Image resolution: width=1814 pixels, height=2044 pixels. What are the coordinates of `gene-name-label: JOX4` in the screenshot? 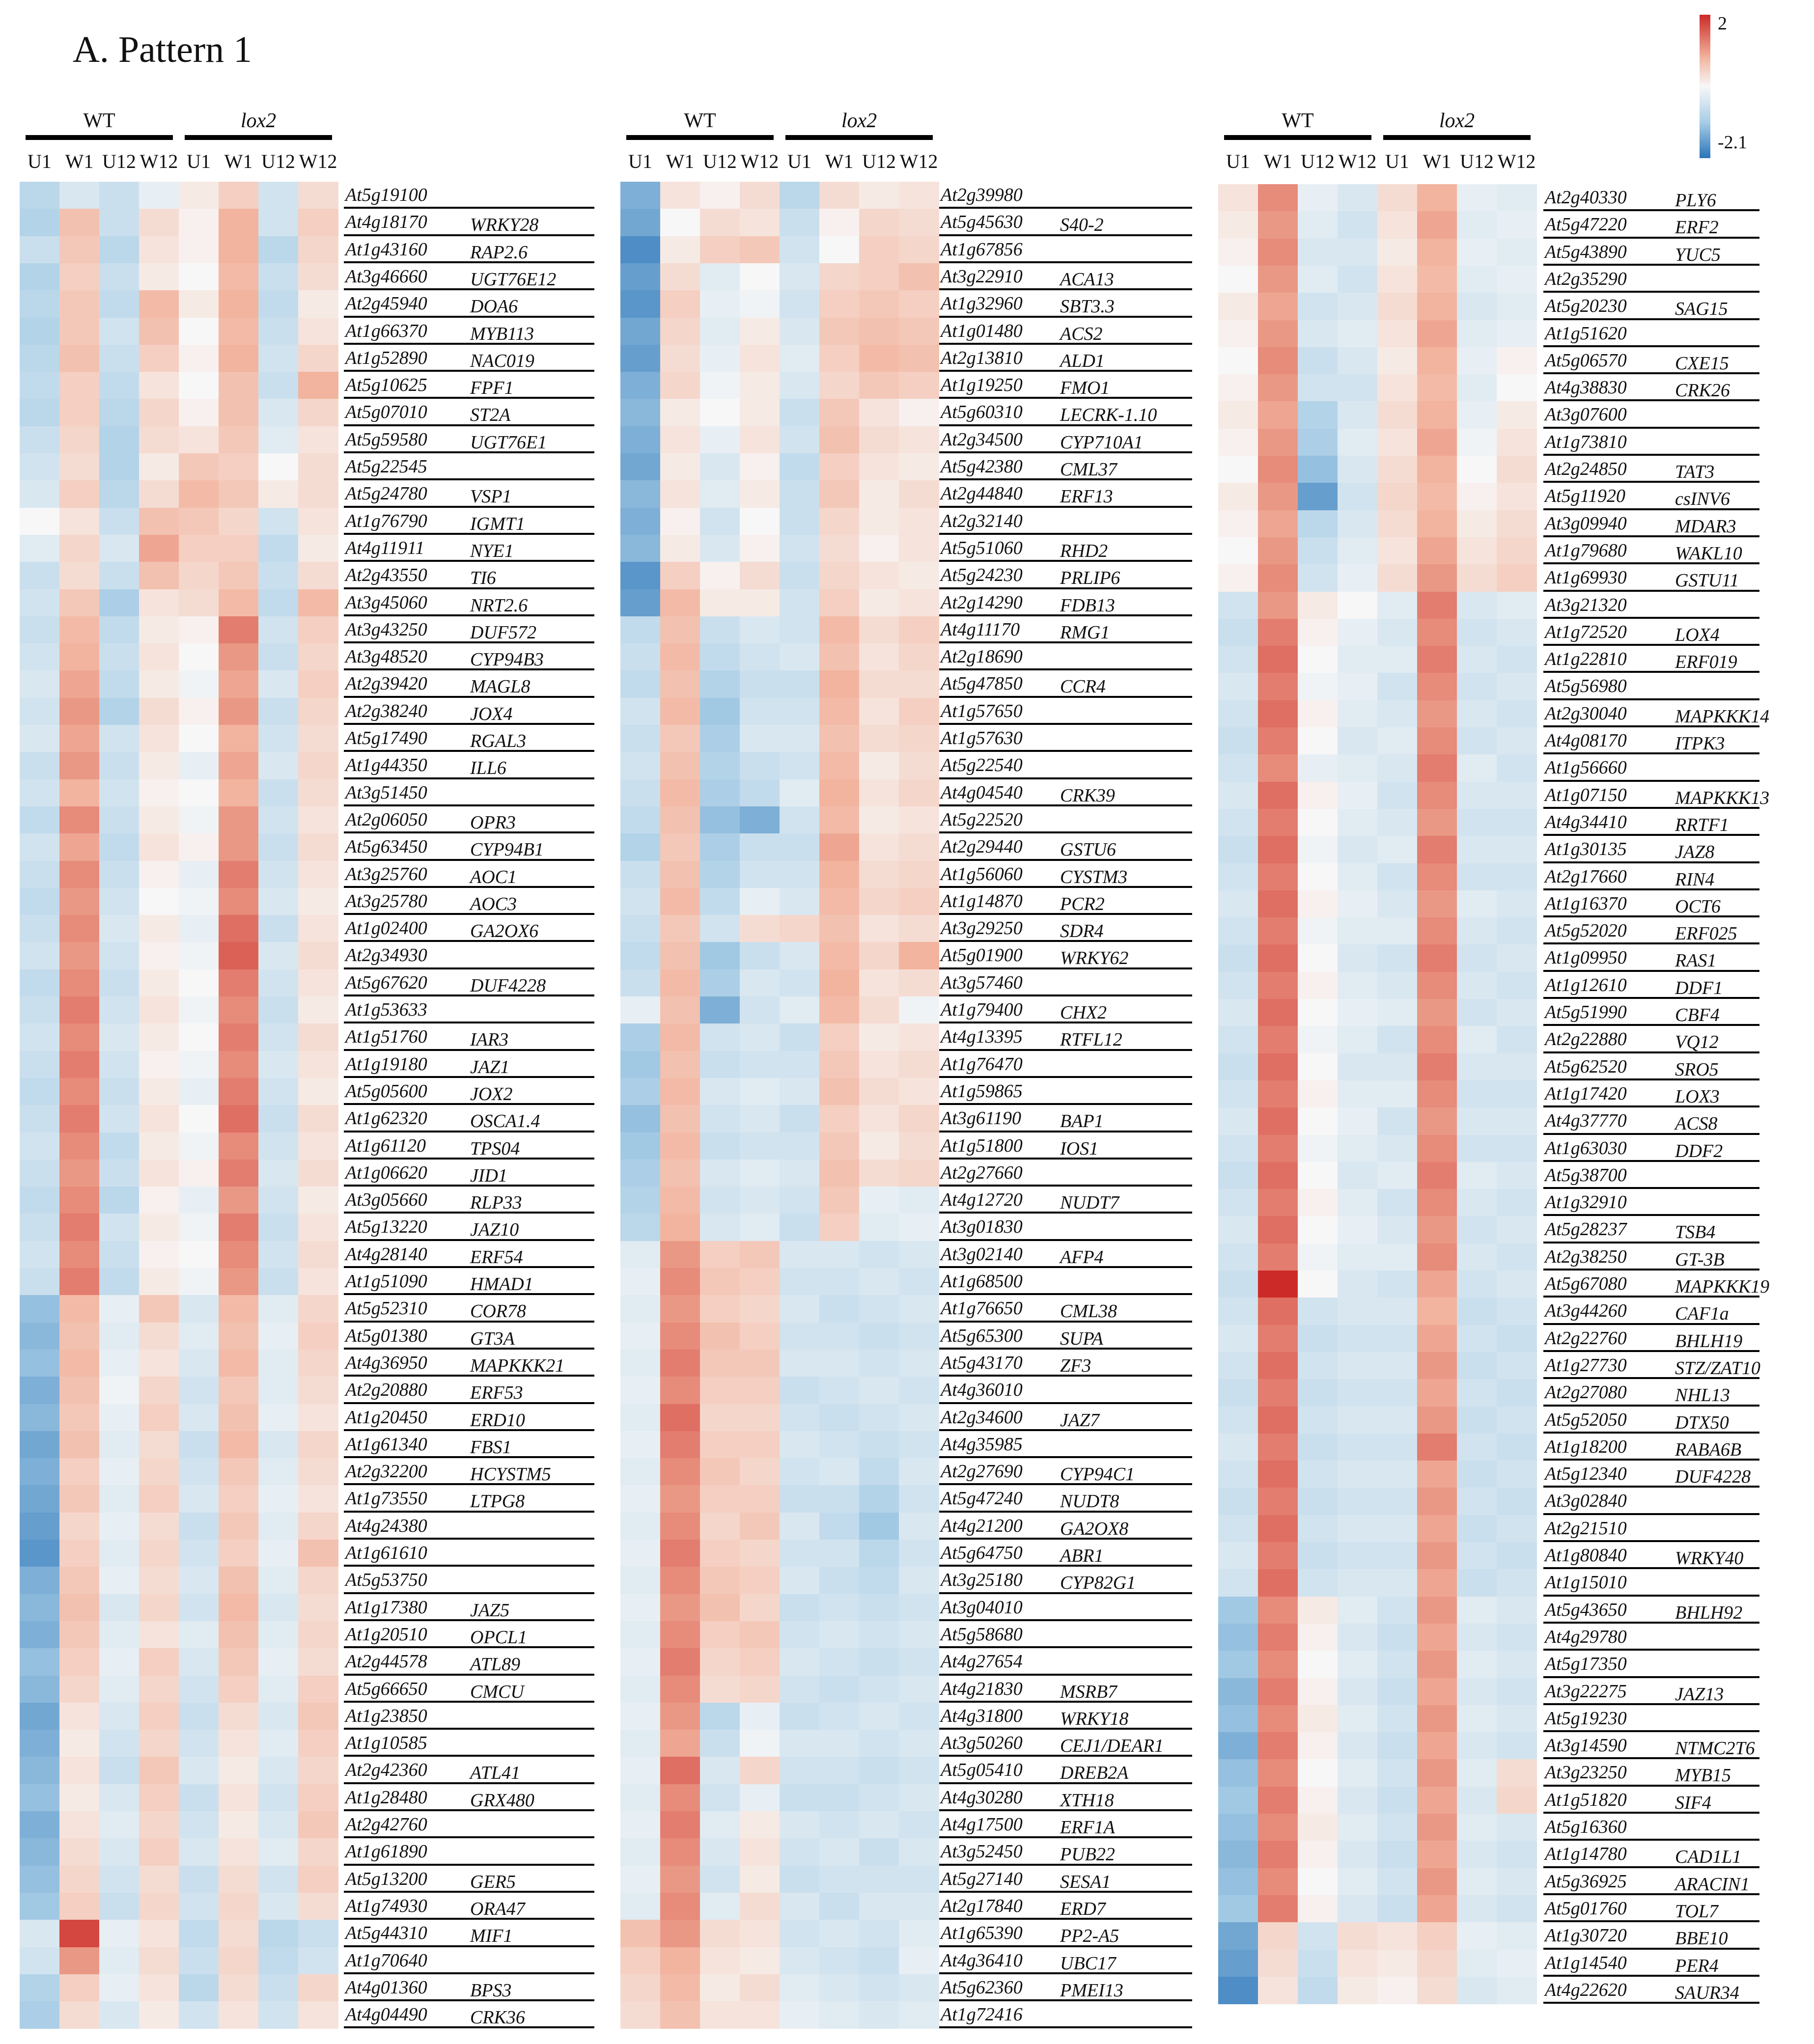 It's located at (491, 713).